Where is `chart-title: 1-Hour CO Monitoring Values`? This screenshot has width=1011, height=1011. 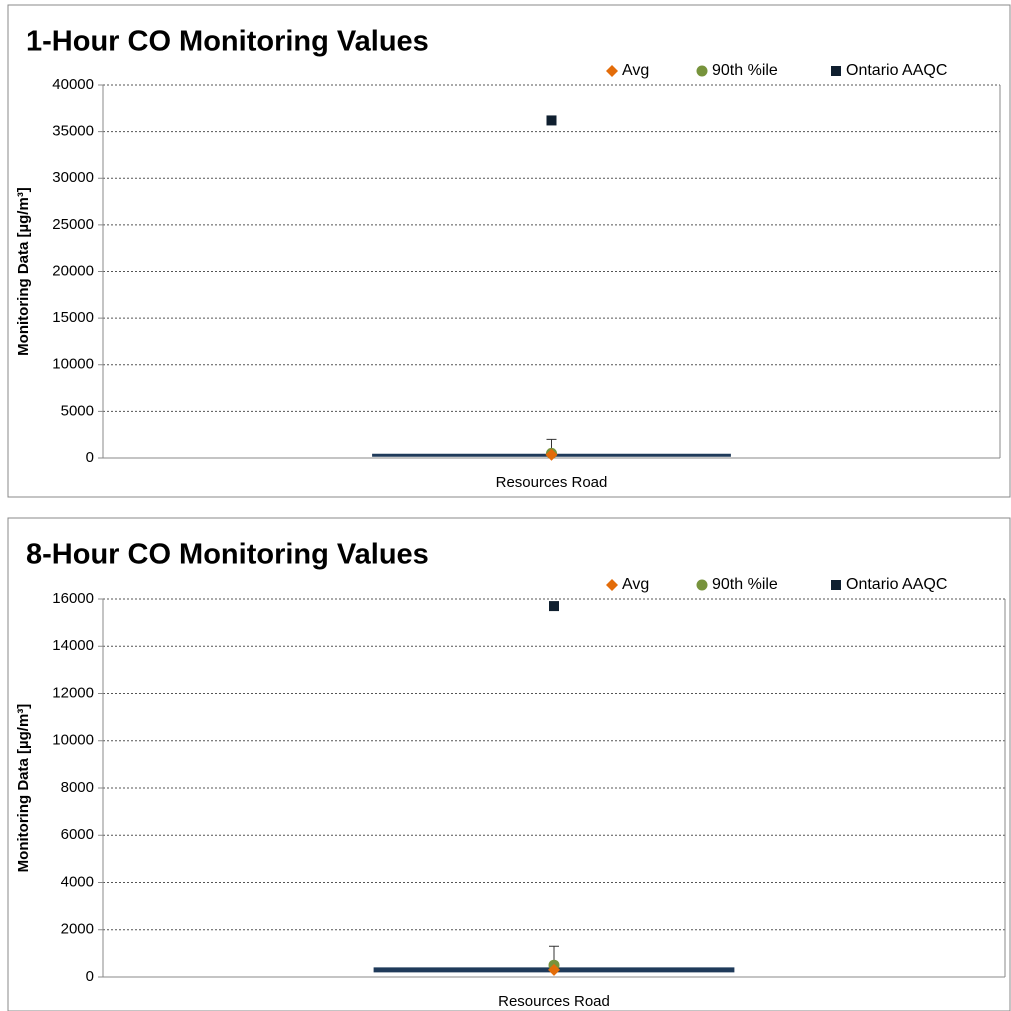
chart-title: 1-Hour CO Monitoring Values is located at coordinates (227, 42).